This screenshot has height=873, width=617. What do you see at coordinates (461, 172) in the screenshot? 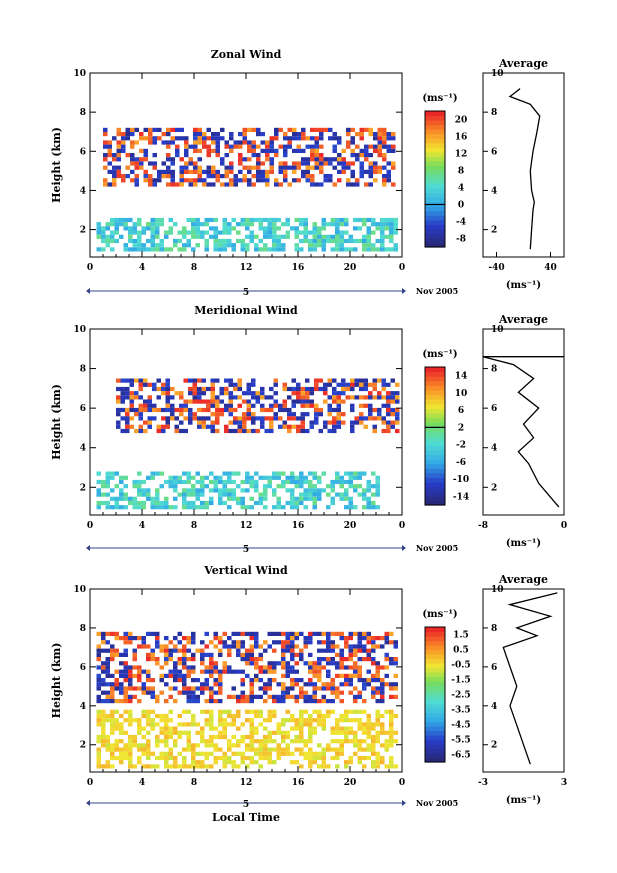
I see `colorbar-tick-label: 8` at bounding box center [461, 172].